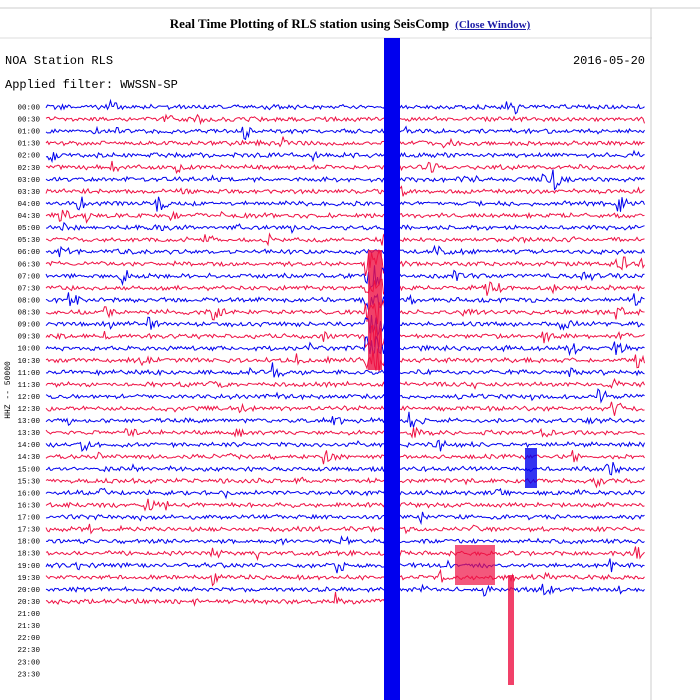  Describe the element at coordinates (28, 253) in the screenshot. I see `time-label: 06:00` at that location.